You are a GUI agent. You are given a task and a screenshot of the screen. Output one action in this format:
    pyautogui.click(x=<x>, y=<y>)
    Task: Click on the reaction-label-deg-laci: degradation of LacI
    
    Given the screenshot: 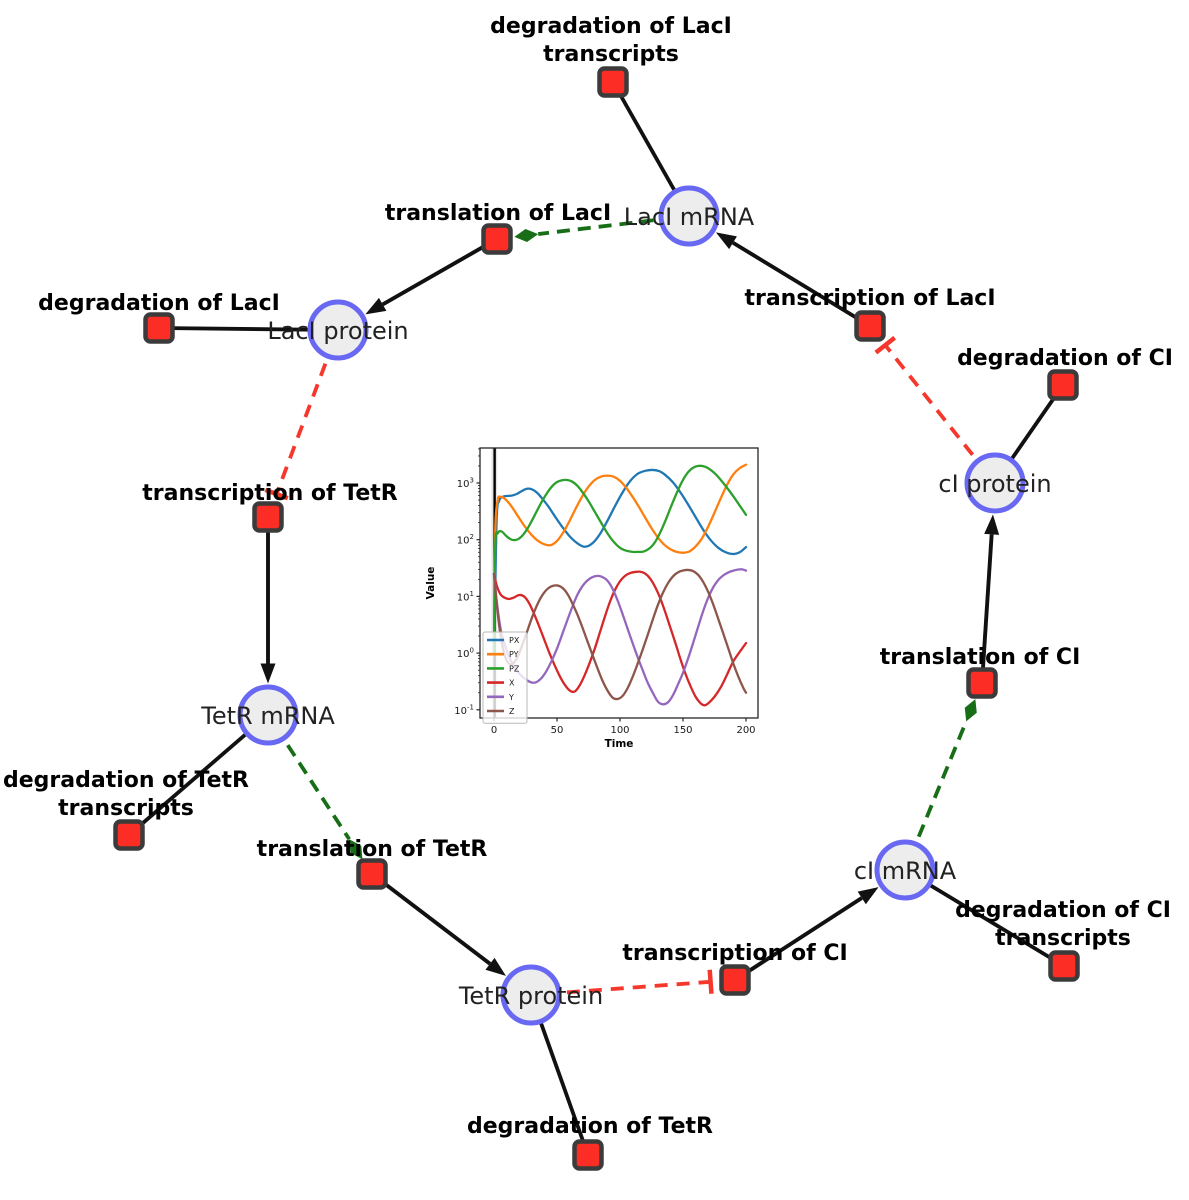 What is the action you would take?
    pyautogui.click(x=159, y=303)
    